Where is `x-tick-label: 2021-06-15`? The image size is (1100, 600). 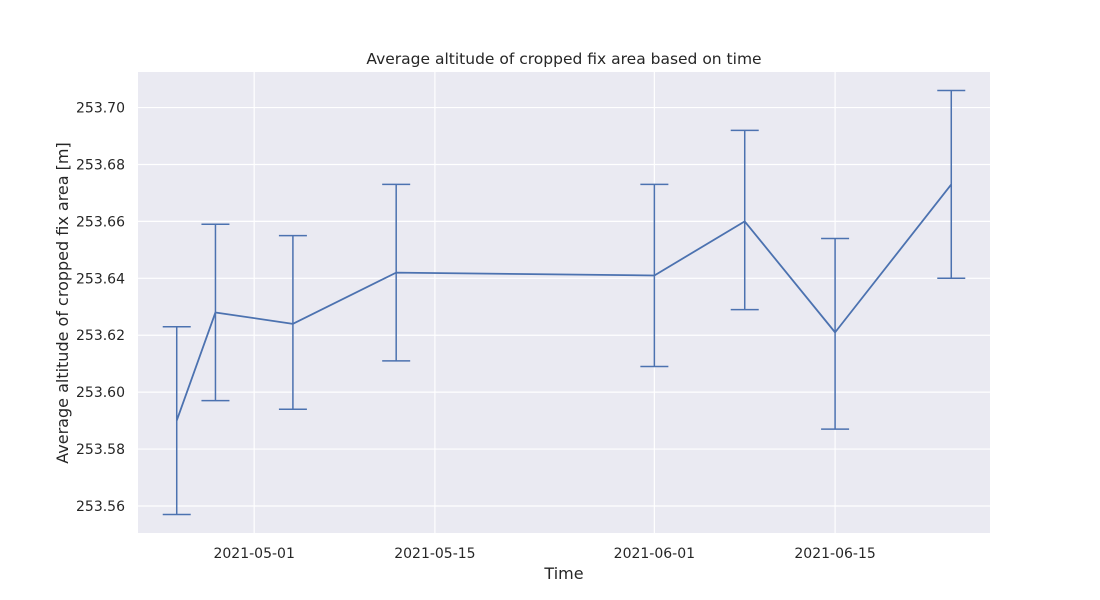
x-tick-label: 2021-06-15 is located at coordinates (834, 554).